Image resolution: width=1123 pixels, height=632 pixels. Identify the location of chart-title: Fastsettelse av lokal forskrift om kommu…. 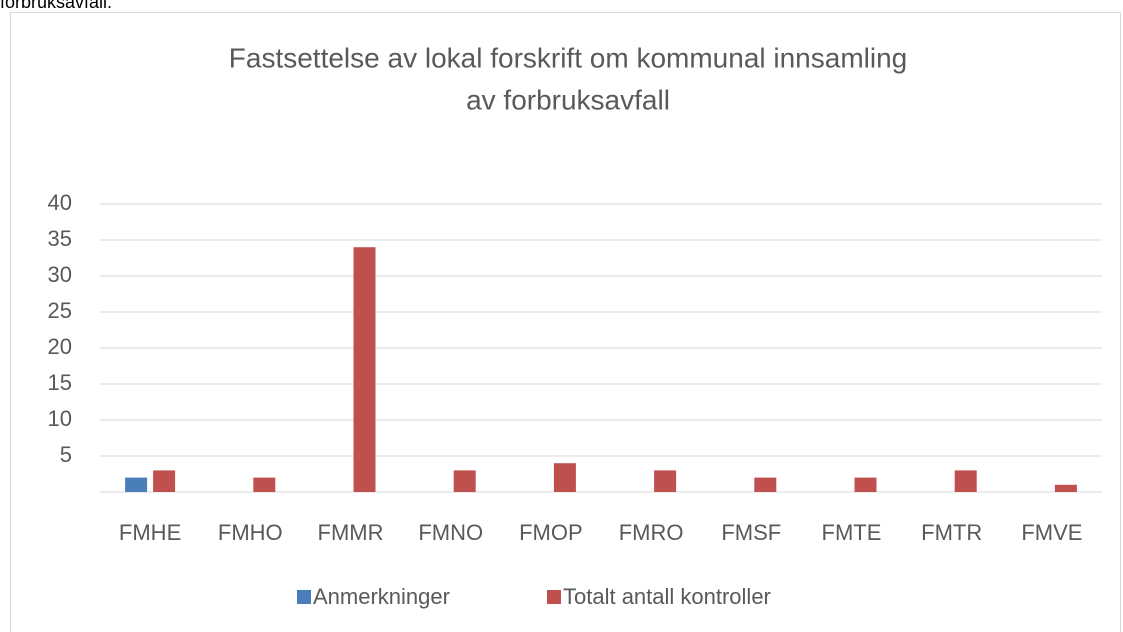
(568, 57).